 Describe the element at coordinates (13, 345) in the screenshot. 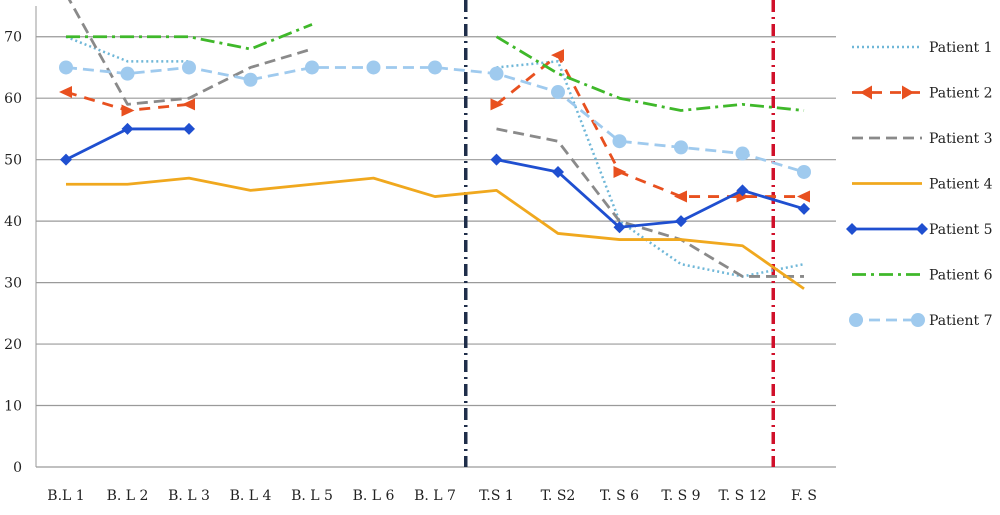

I see `y-tick-label: 20` at that location.